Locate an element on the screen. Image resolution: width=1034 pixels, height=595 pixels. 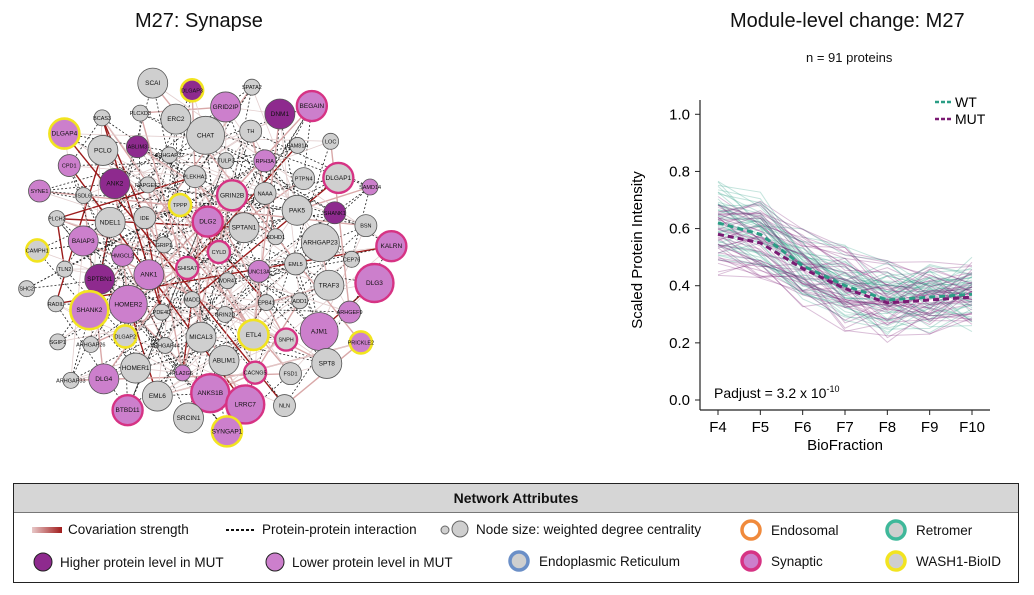
network-node: DLGAP2 is located at coordinates (125, 336).